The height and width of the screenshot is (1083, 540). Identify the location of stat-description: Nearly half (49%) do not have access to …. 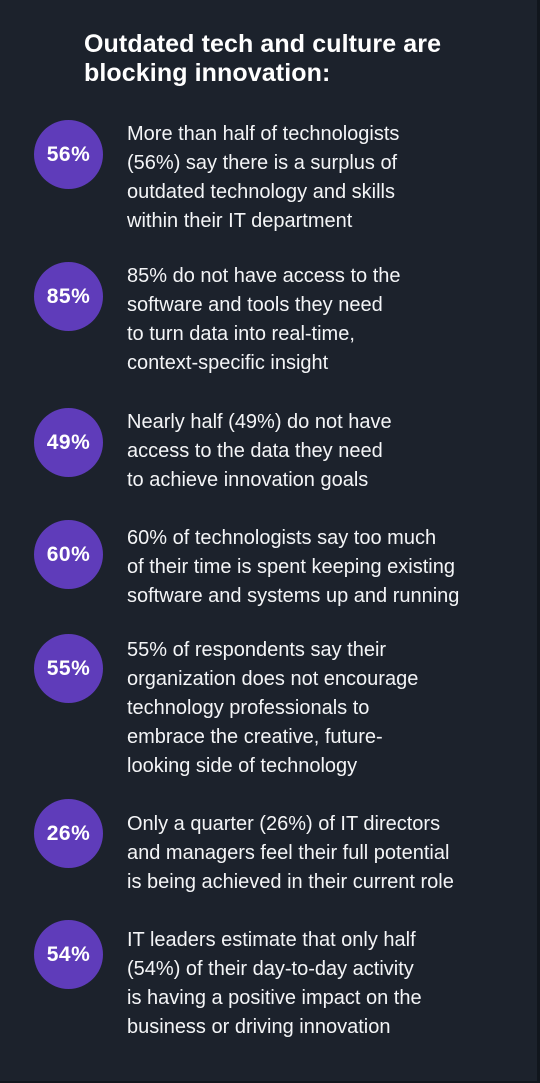
(259, 451).